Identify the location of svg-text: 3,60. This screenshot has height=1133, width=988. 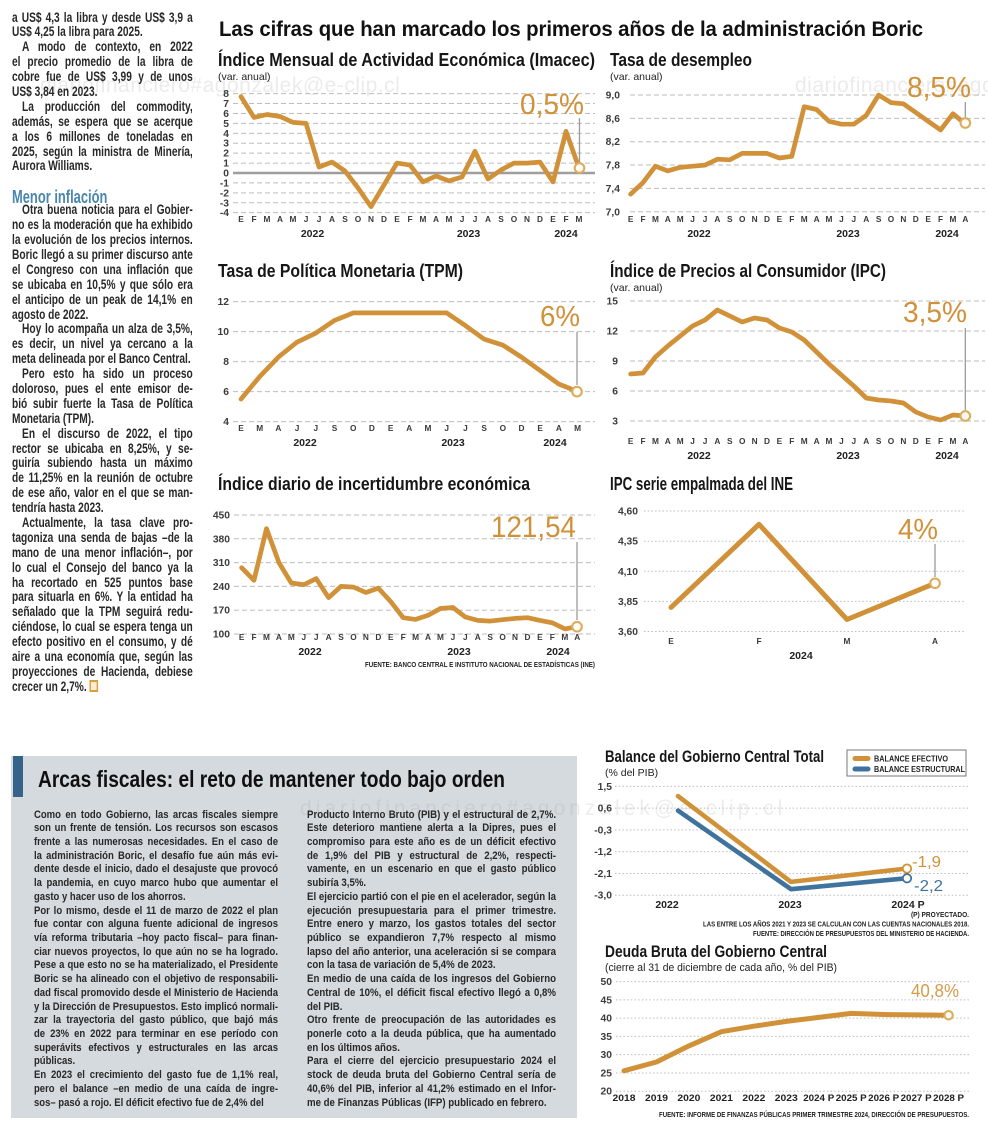
(628, 632).